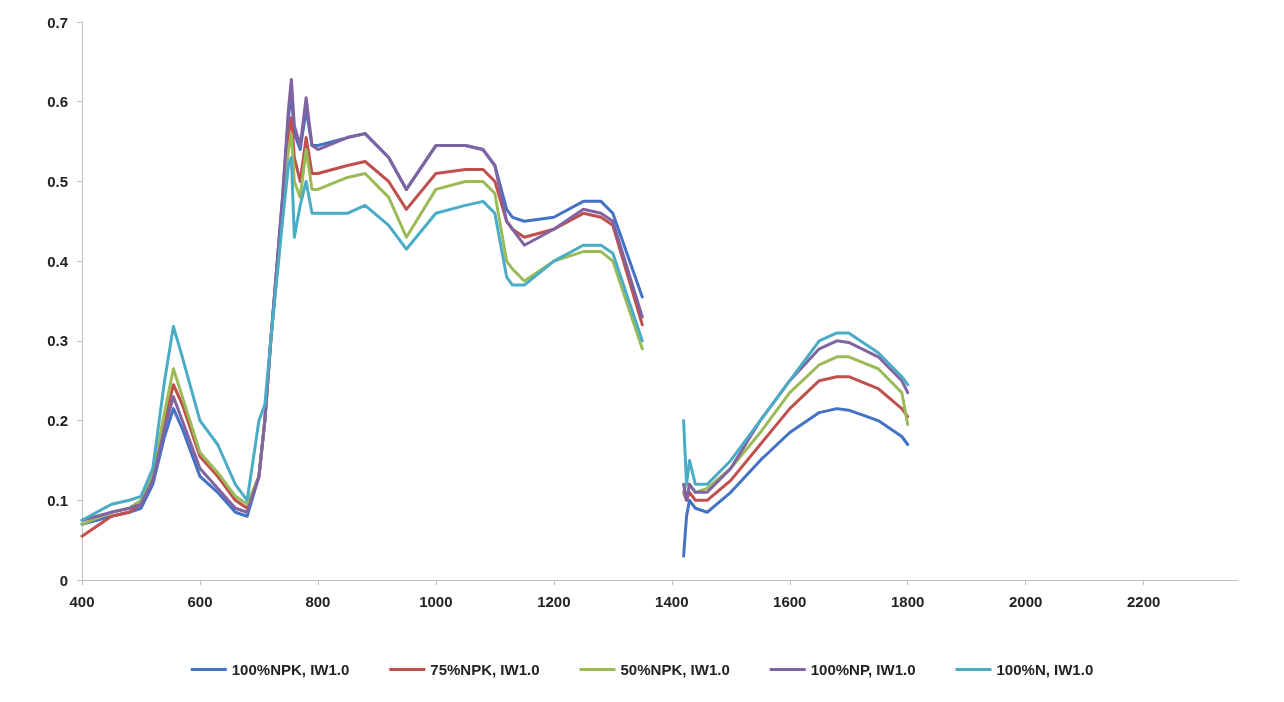  What do you see at coordinates (863, 669) in the screenshot?
I see `legend-label: 100%NP, IW1.0` at bounding box center [863, 669].